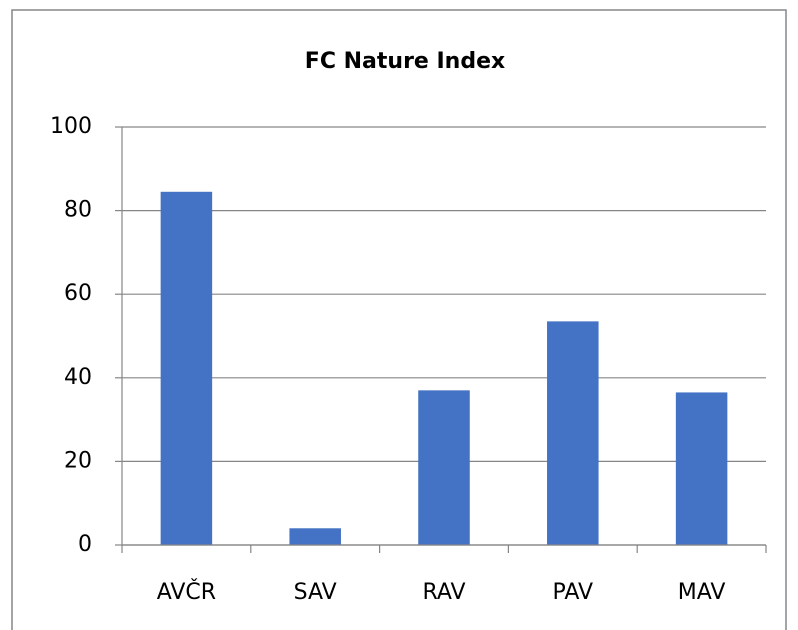 Image resolution: width=798 pixels, height=630 pixels. I want to click on x-tick-label: MAV, so click(702, 592).